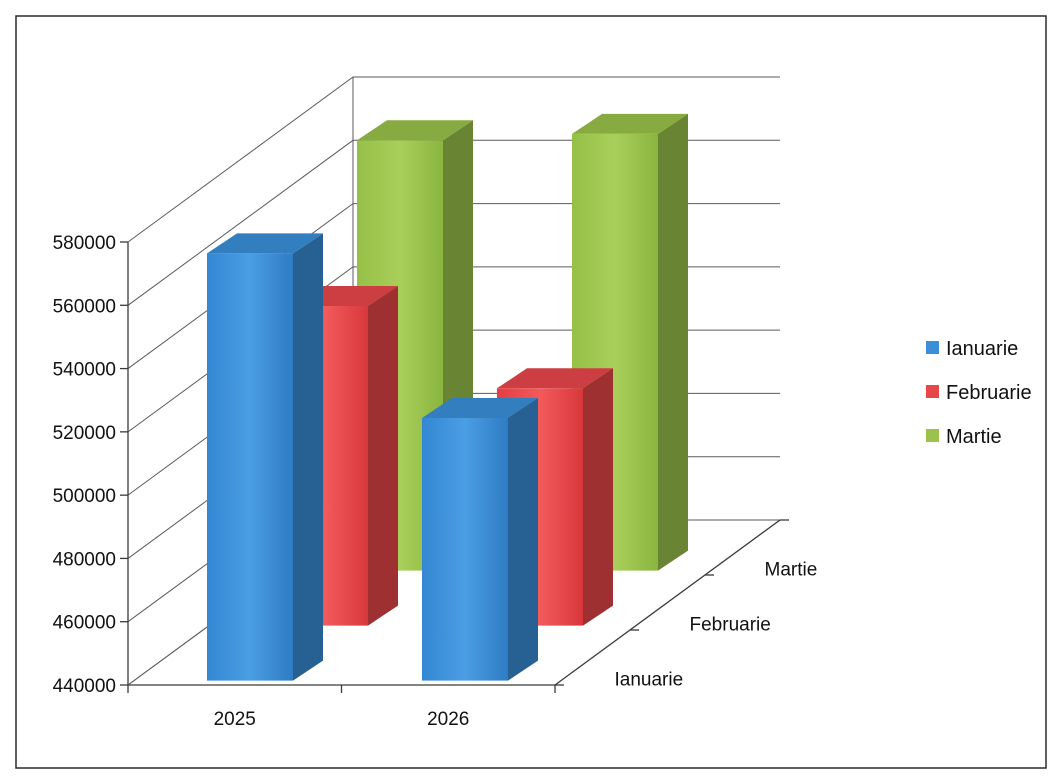  What do you see at coordinates (667, 602) in the screenshot?
I see `depth-axis-line` at bounding box center [667, 602].